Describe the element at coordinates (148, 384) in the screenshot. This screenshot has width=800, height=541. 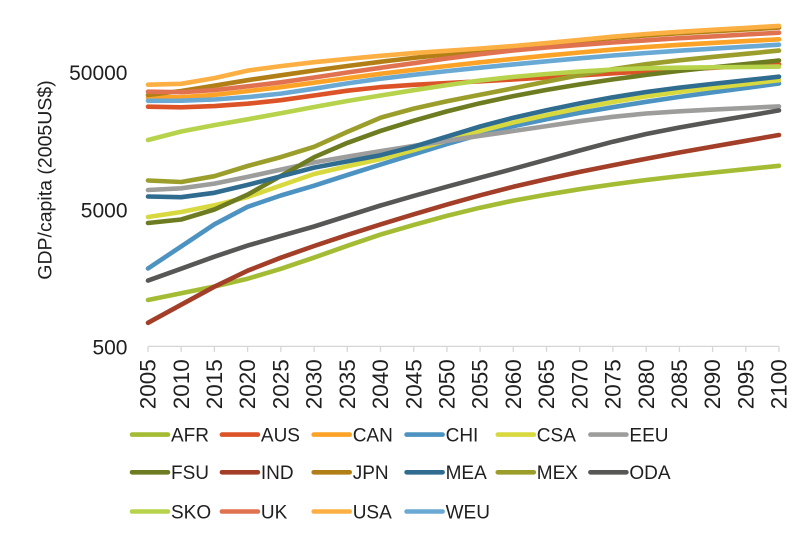
I see `svg-text: 2005` at that location.